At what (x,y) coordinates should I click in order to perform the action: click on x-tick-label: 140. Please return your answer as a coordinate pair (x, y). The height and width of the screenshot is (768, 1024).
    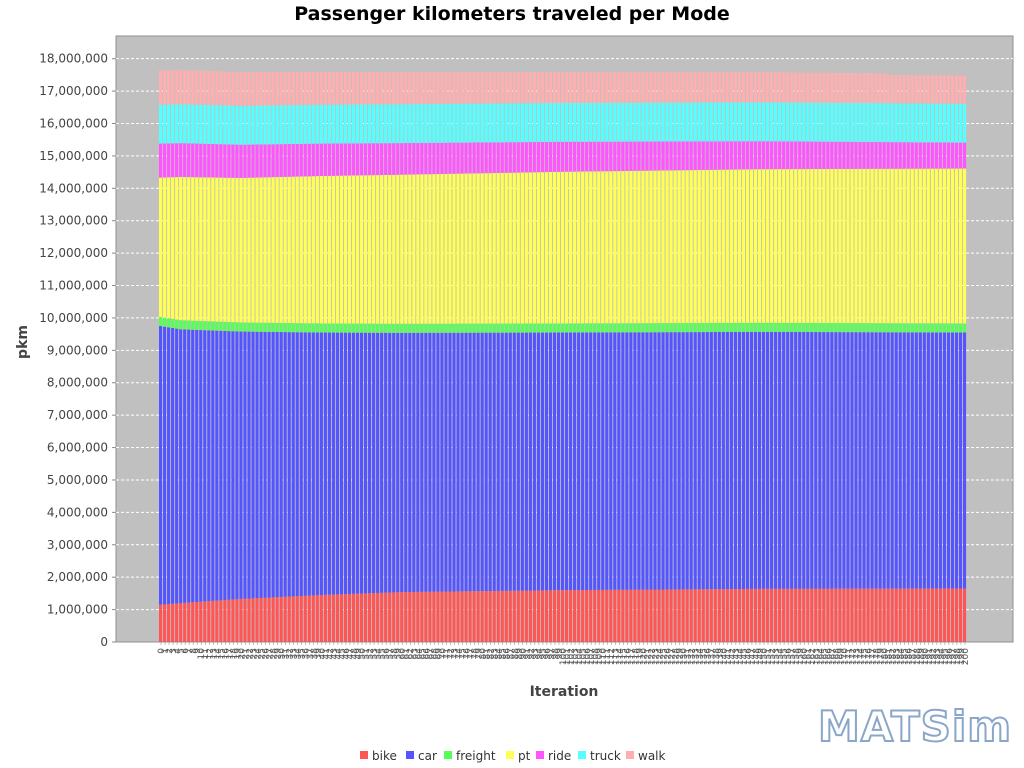
    Looking at the image, I should click on (725, 656).